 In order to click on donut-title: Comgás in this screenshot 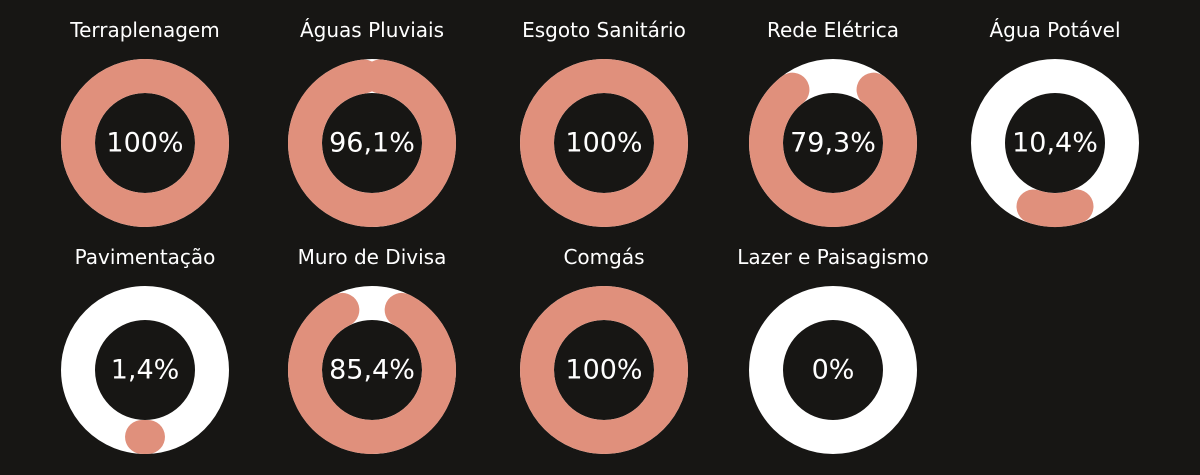, I will do `click(604, 257)`.